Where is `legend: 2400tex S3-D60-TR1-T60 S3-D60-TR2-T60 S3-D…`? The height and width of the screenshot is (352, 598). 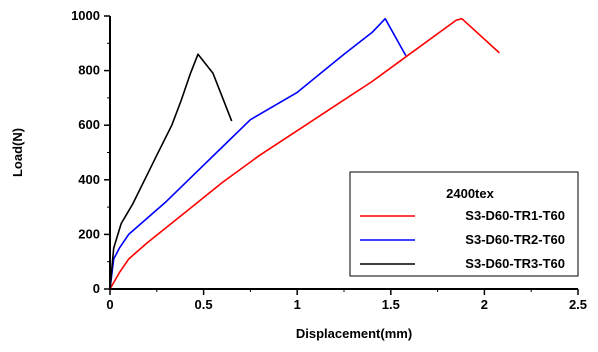
legend: 2400tex S3-D60-TR1-T60 S3-D60-TR2-T60 S3-D… is located at coordinates (464, 224).